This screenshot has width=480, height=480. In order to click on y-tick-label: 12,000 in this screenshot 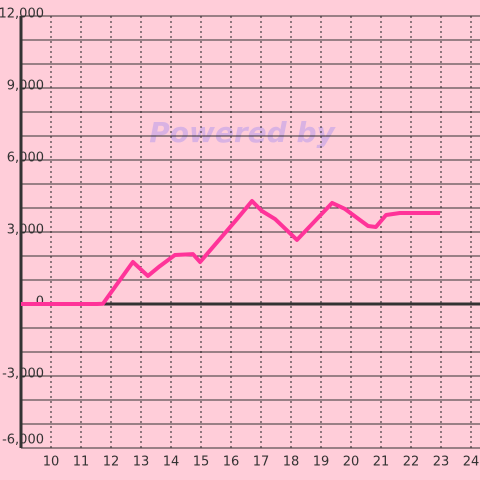, I will do `click(22, 14)`.